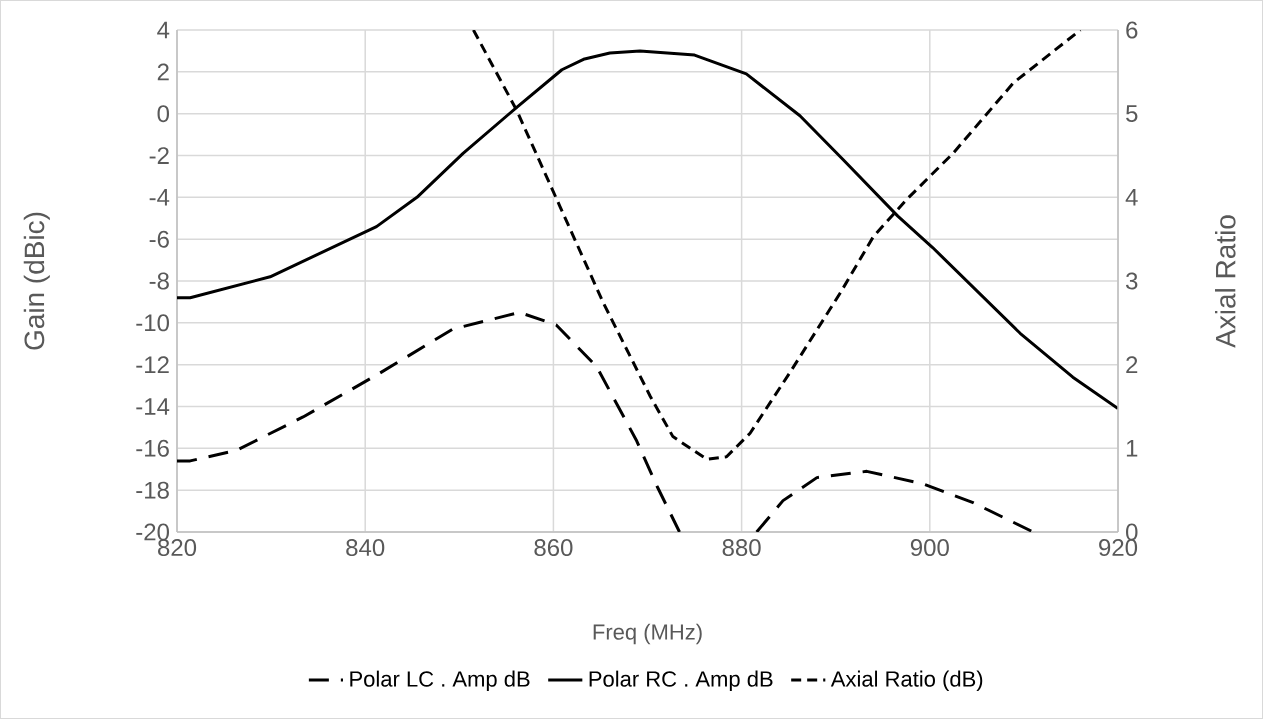  Describe the element at coordinates (1225, 281) in the screenshot. I see `y2-axis-title: Axial Ratio` at that location.